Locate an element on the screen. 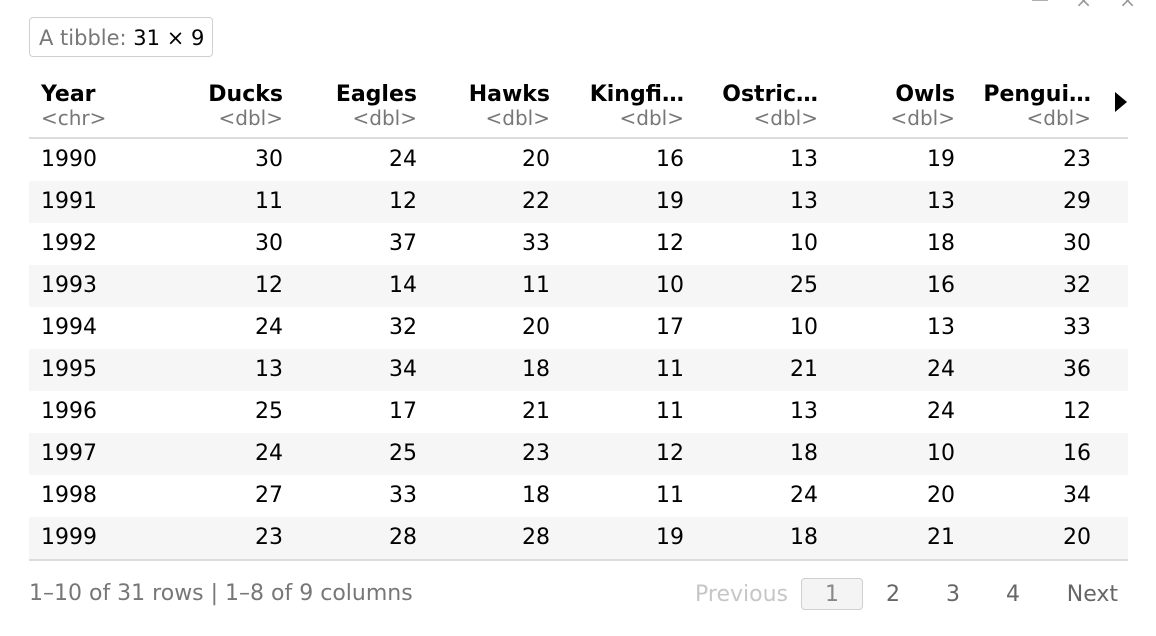 This screenshot has width=1156, height=636. close-icon: × is located at coordinates (1127, 6).